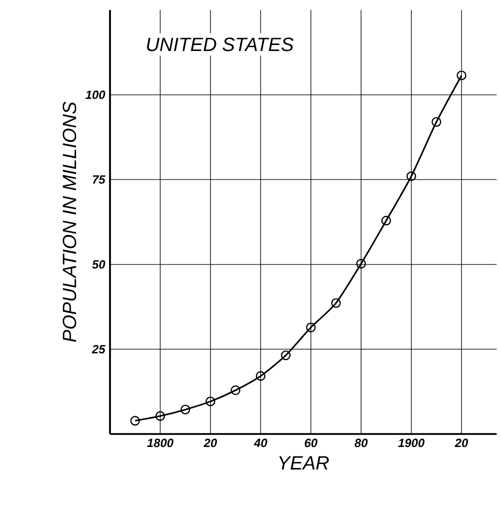  Describe the element at coordinates (99, 264) in the screenshot. I see `y-tick-label: 50` at that location.